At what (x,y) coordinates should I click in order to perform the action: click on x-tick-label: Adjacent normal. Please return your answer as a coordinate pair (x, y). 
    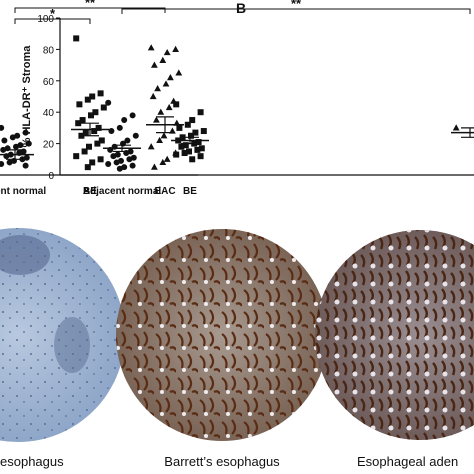
    Looking at the image, I should click on (122, 191).